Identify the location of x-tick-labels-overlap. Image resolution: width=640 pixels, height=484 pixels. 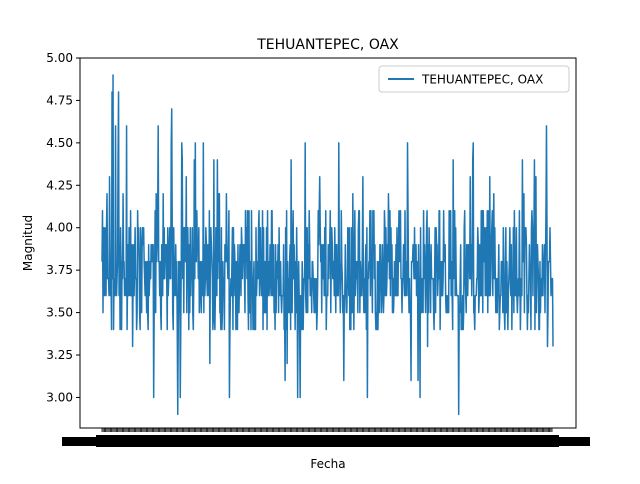
(327, 441).